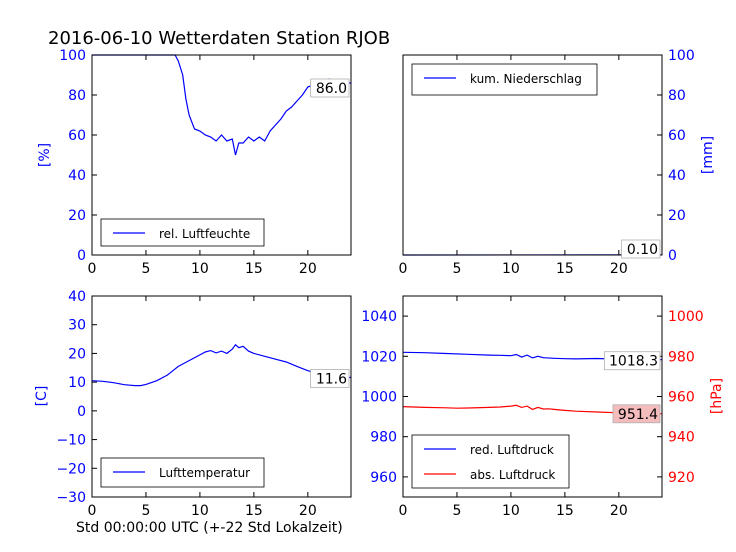 Image resolution: width=736 pixels, height=552 pixels. What do you see at coordinates (200, 511) in the screenshot?
I see `x-tick-label-p3: 10` at bounding box center [200, 511].